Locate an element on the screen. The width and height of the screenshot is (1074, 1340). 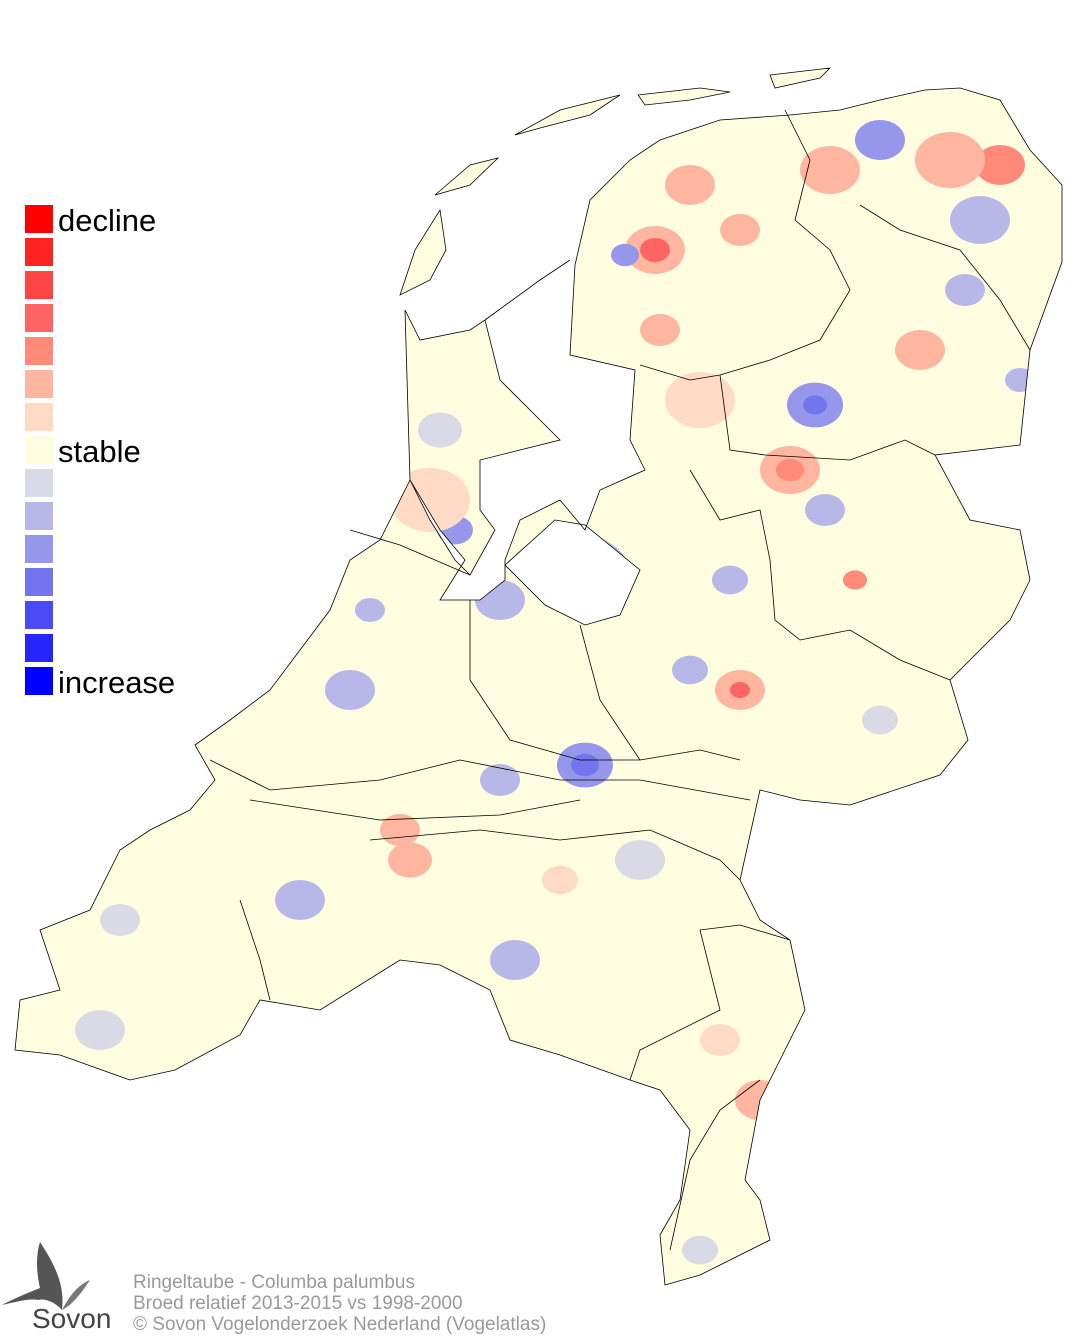
legend-label-stable: stable is located at coordinates (99, 451).